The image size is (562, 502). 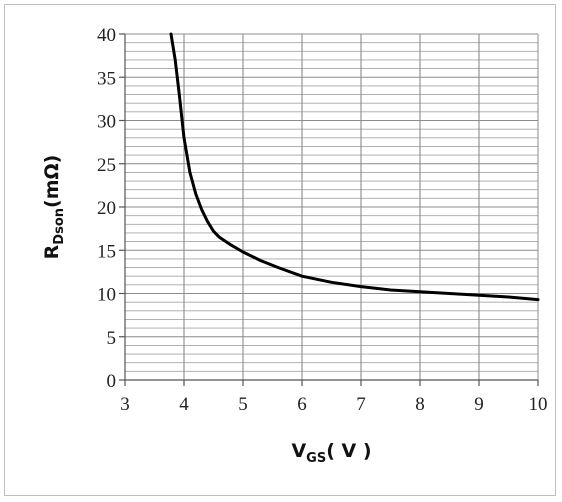 I want to click on y-axis-label: RDson(mΩ), so click(x=54, y=207).